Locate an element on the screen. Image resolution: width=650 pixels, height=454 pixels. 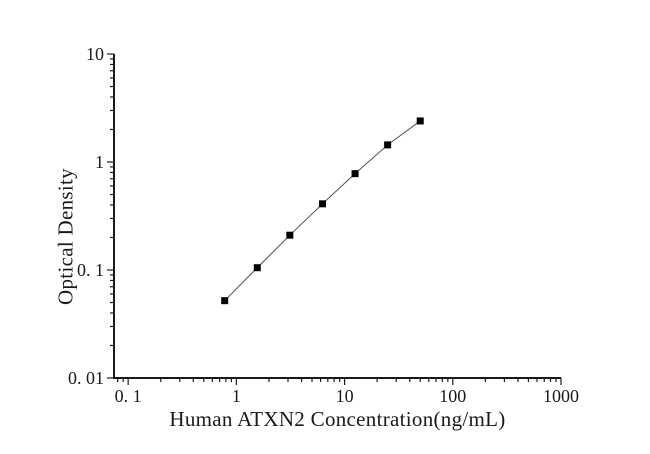
x-tick-label: 100 is located at coordinates (452, 396).